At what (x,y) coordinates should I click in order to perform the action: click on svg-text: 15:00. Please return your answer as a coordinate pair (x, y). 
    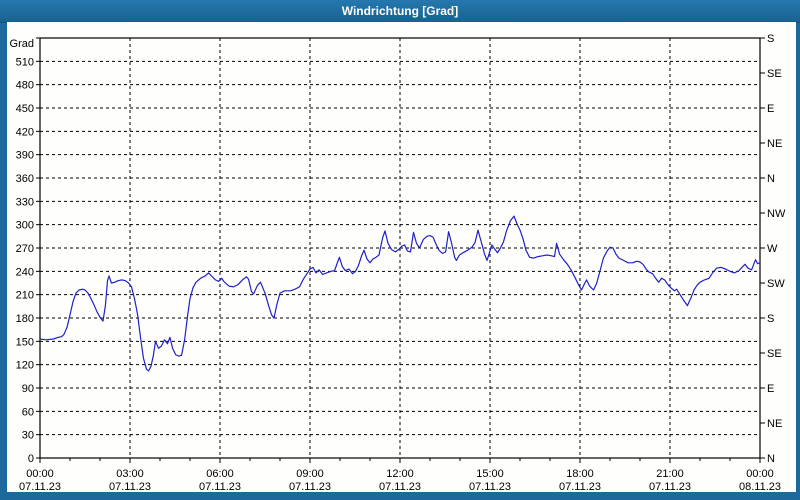
    Looking at the image, I should click on (490, 474).